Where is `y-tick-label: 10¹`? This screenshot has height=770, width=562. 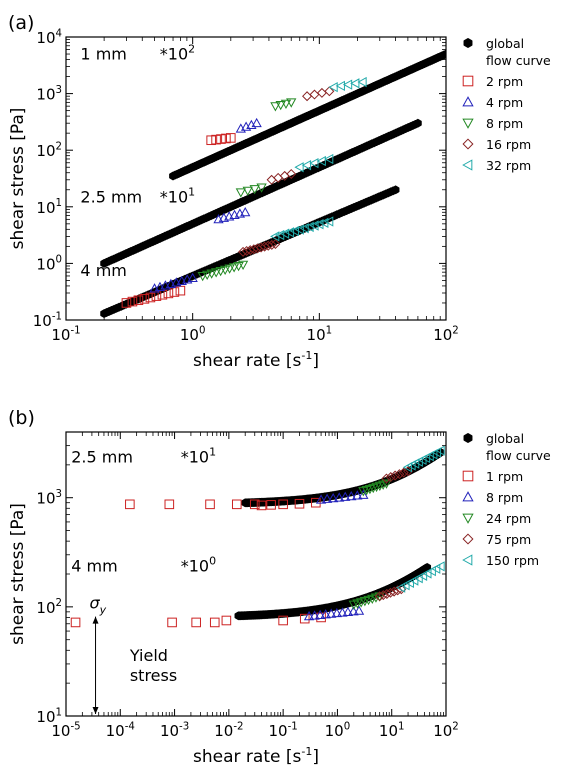
y-tick-label: 10¹ is located at coordinates (49, 207).